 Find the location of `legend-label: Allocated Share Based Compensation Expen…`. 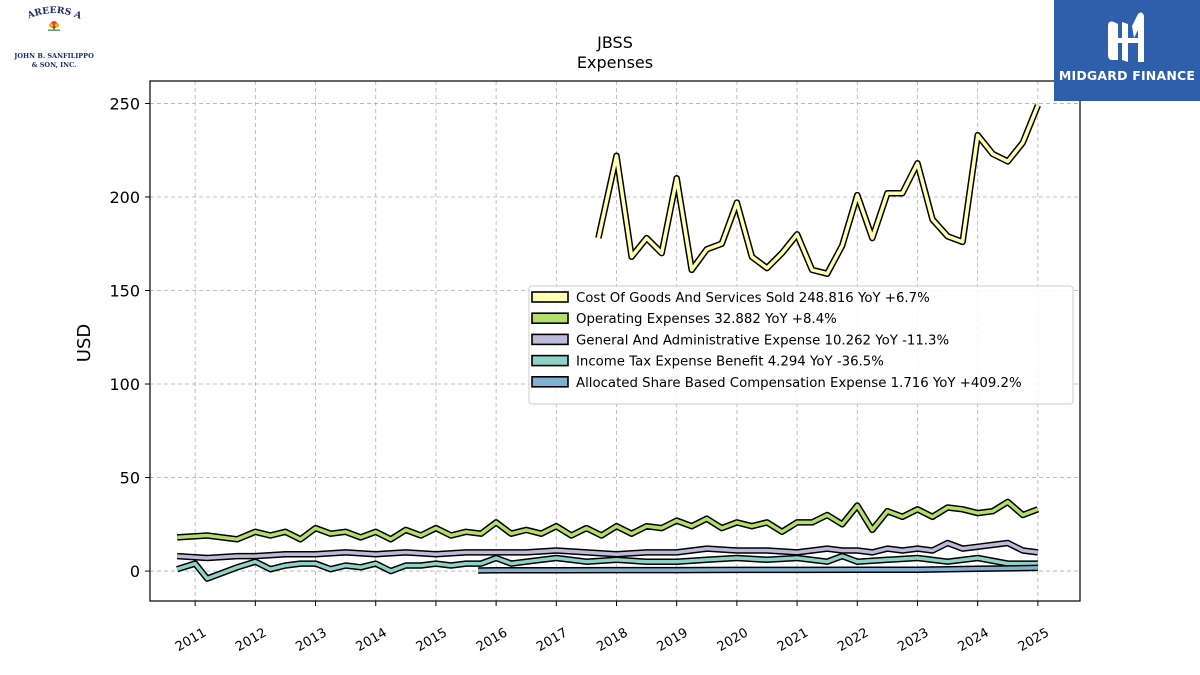

legend-label: Allocated Share Based Compensation Expen… is located at coordinates (799, 383).